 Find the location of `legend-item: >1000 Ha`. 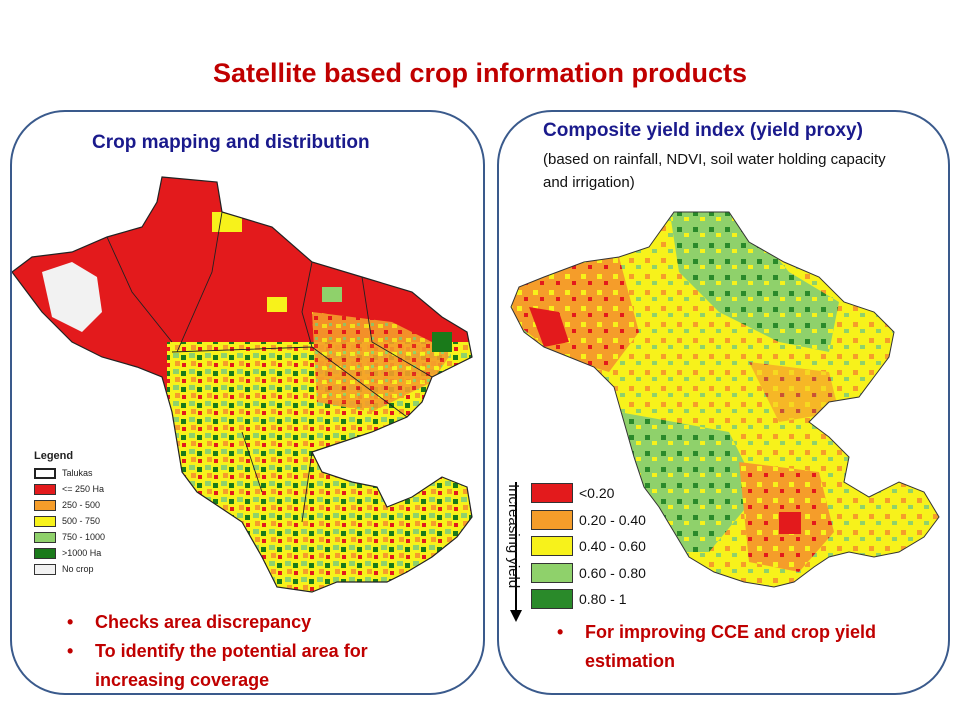

legend-item: >1000 Ha is located at coordinates (69, 553).